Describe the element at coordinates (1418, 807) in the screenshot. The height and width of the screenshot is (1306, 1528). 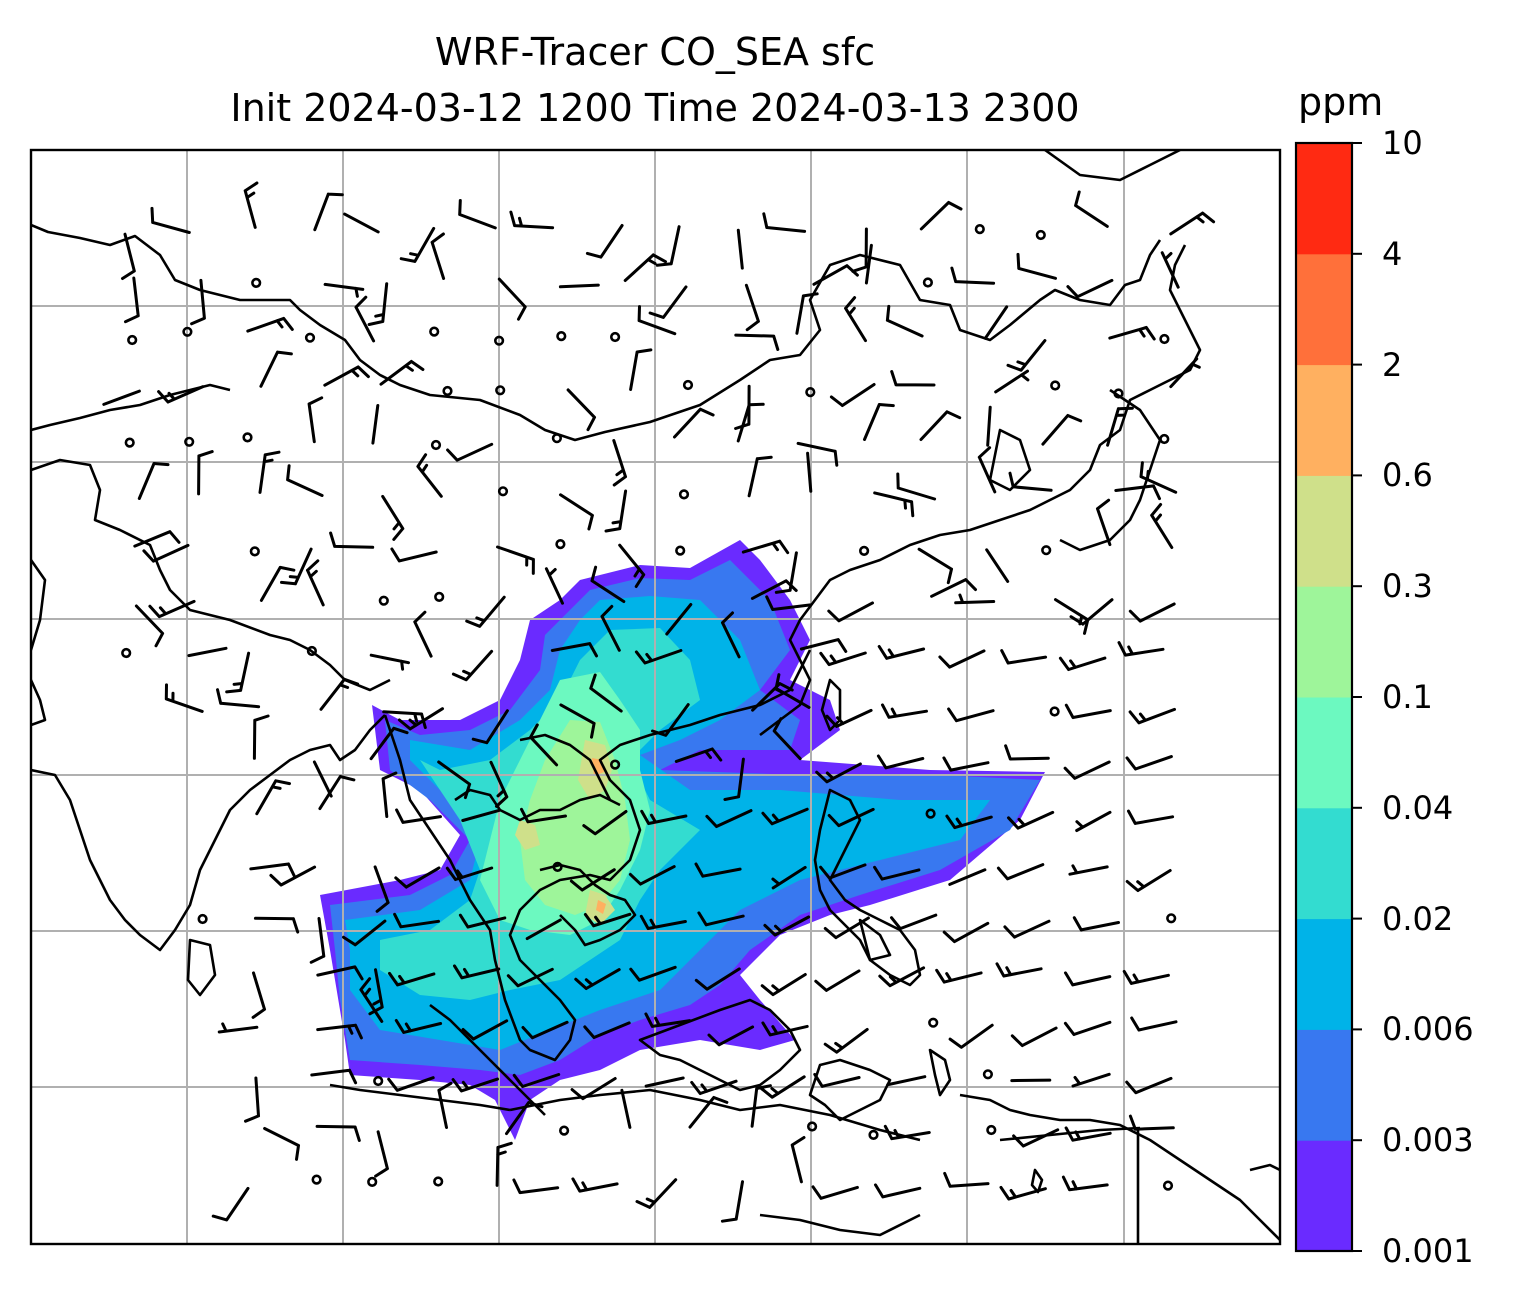
I see `colorbar-tick-label: 0.04` at that location.